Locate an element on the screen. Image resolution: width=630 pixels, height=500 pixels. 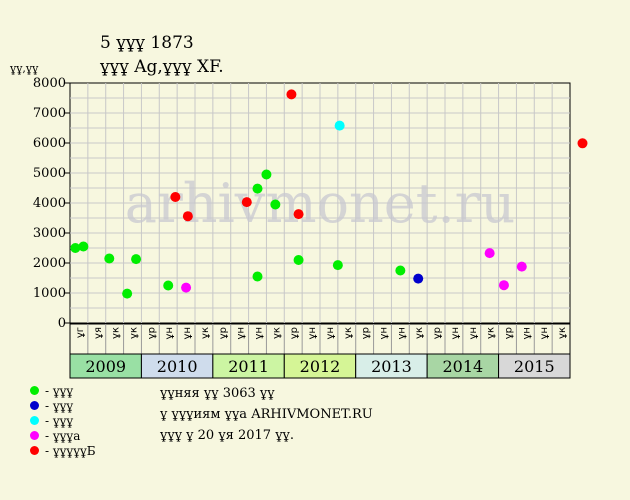
legend-label: - ұұұа is located at coordinates (63, 435).